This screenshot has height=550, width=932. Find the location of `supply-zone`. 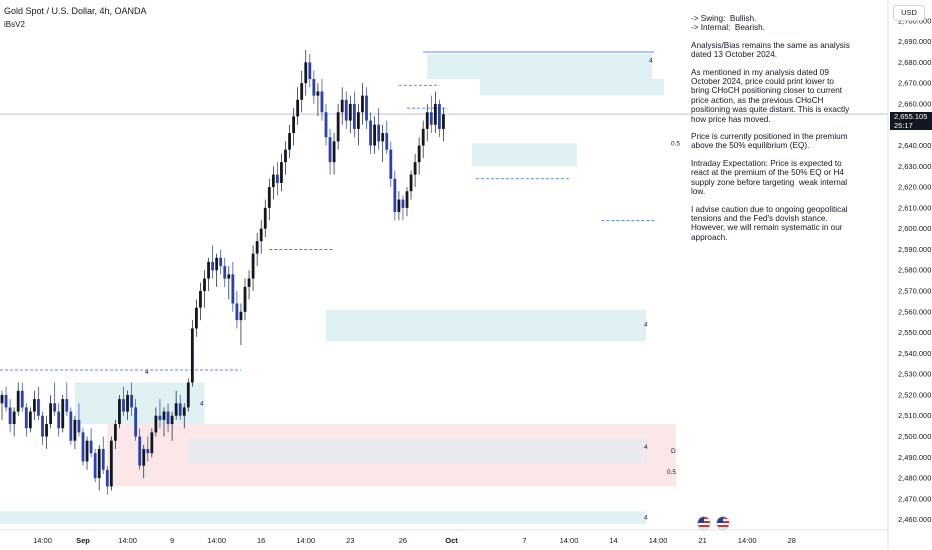

supply-zone is located at coordinates (323, 517).